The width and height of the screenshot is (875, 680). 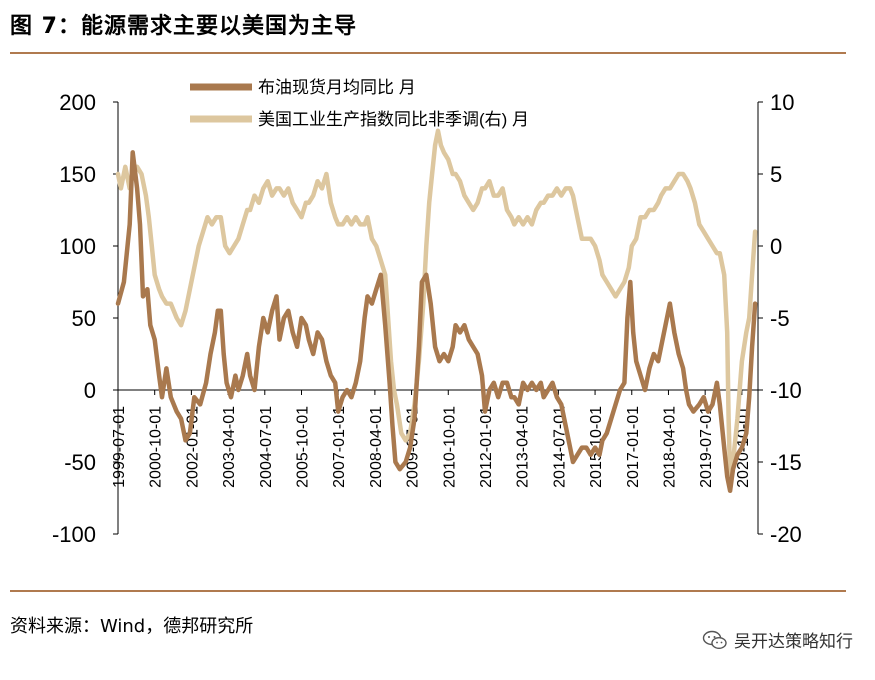 I want to click on x-tick-label: 2008-04-01, so click(x=376, y=447).